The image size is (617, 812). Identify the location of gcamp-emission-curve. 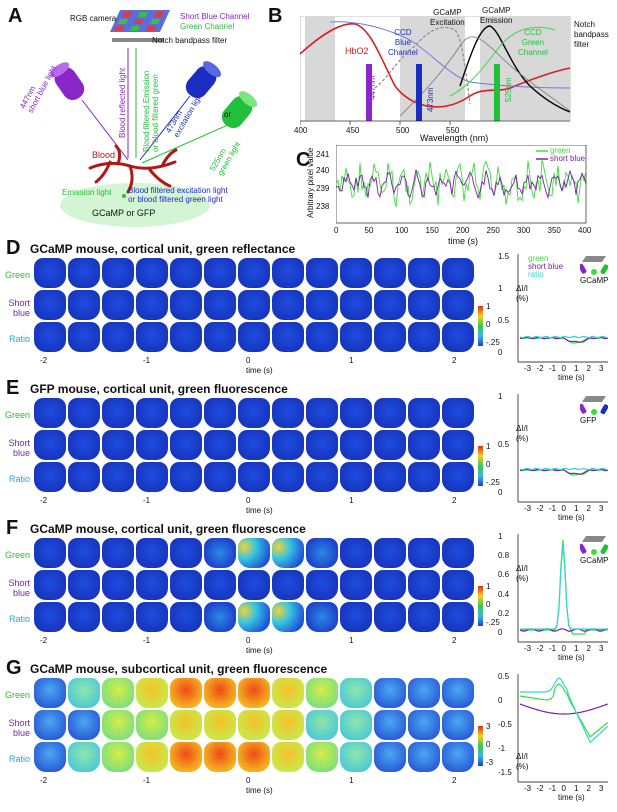
(515, 69).